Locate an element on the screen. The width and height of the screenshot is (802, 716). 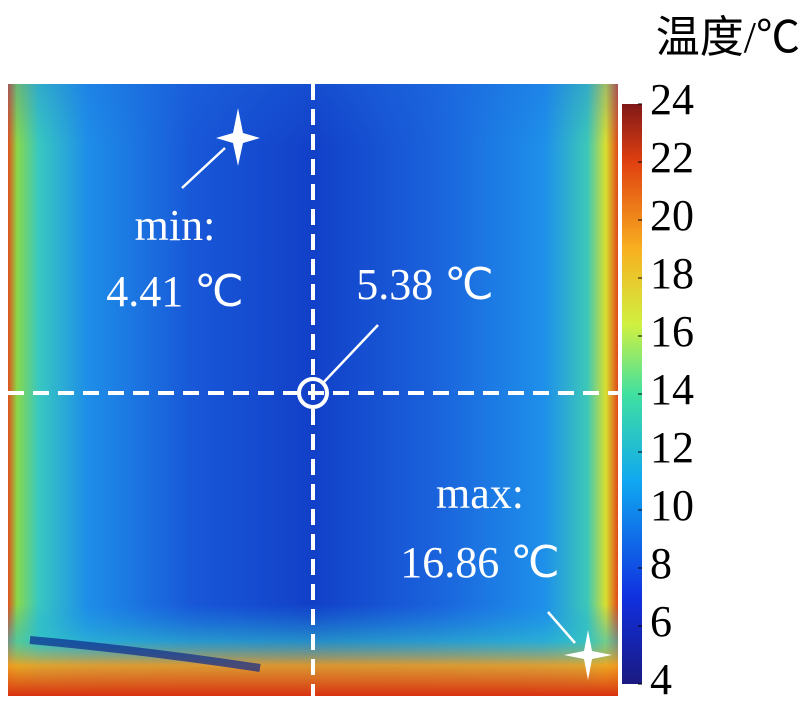
colorbar-tick-label: 18 is located at coordinates (672, 273).